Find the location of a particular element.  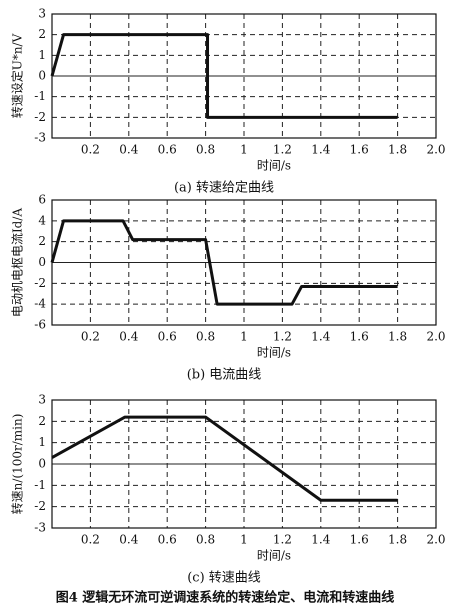

chart-caption: (b) 电流曲线 is located at coordinates (224, 375).